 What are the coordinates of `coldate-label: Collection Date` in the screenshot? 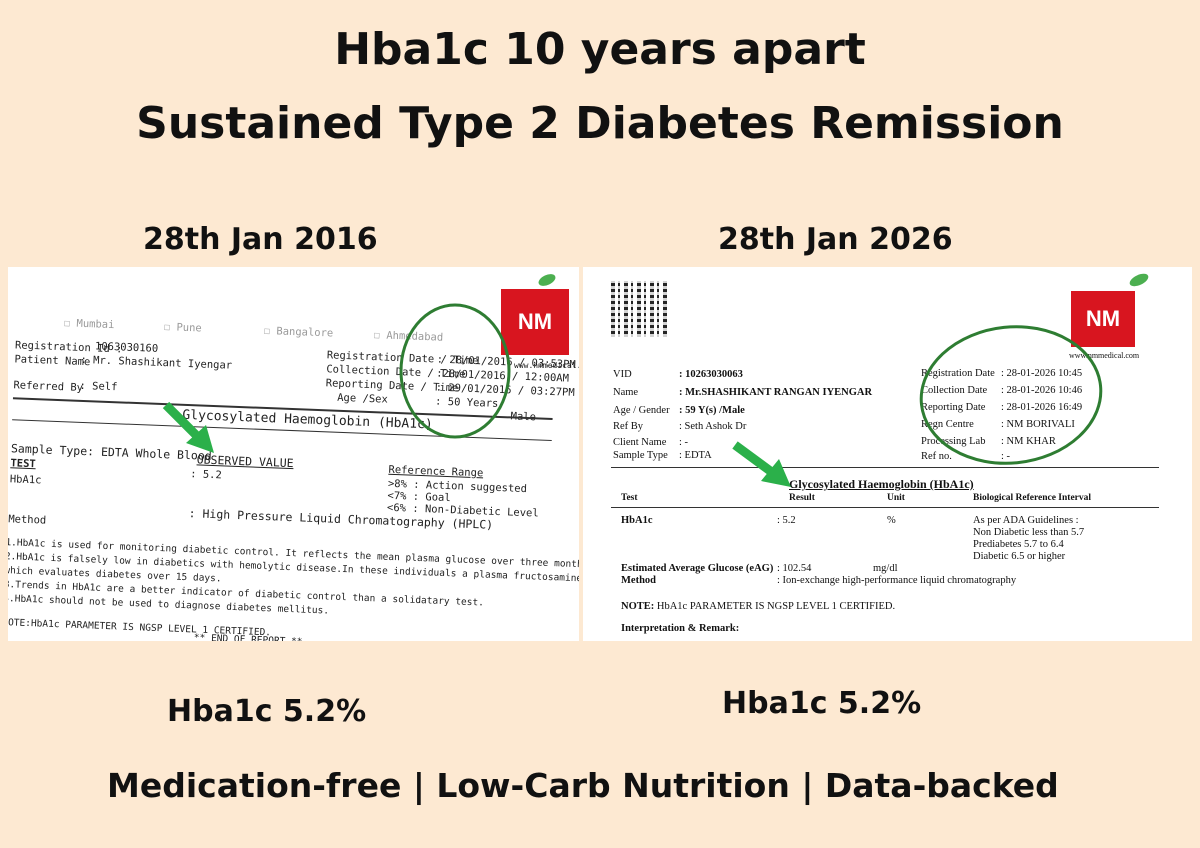 It's located at (954, 390).